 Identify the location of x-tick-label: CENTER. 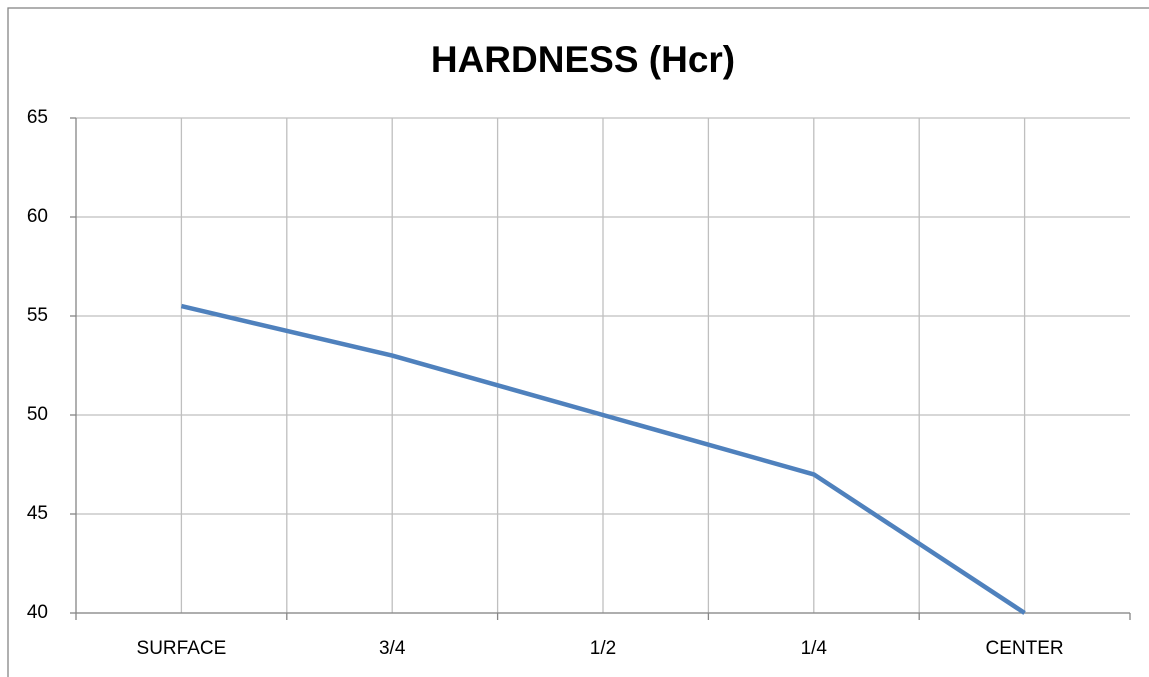
(1025, 648).